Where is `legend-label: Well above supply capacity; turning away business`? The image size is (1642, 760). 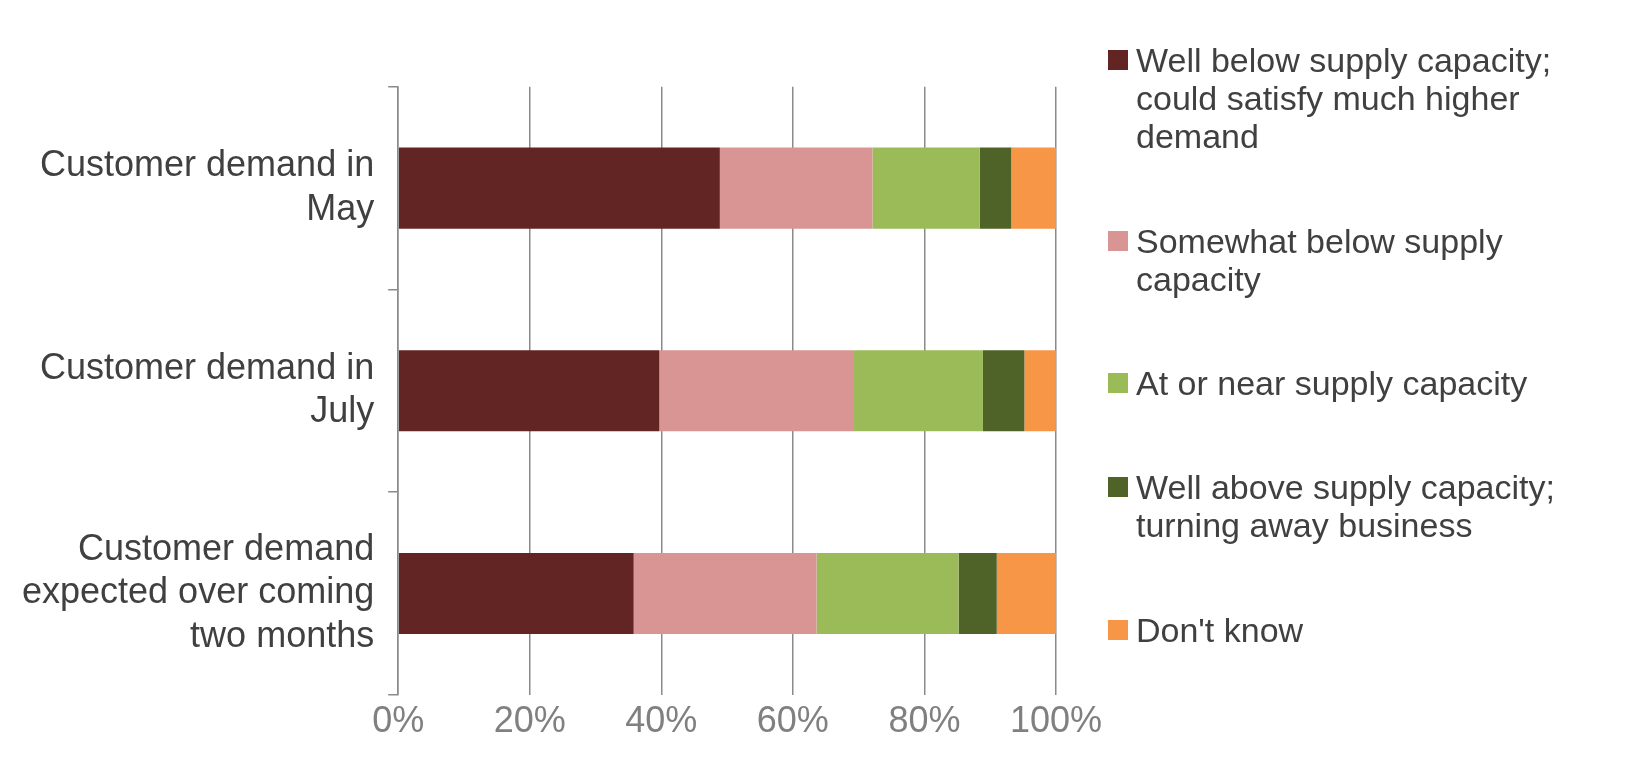 legend-label: Well above supply capacity; turning away business is located at coordinates (1346, 506).